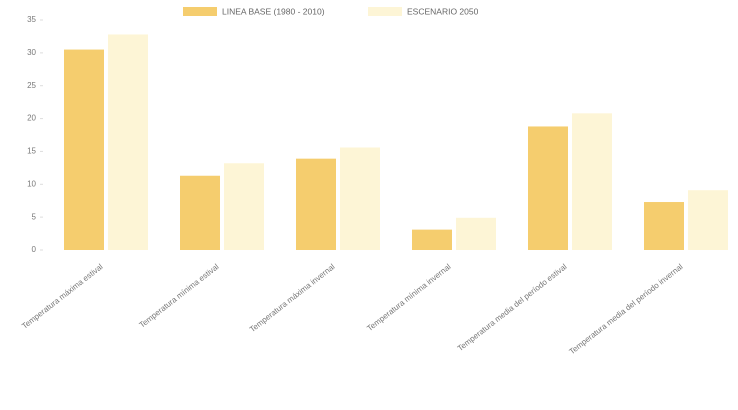 The height and width of the screenshot is (410, 738). I want to click on y-tick-label: 35, so click(31, 19).